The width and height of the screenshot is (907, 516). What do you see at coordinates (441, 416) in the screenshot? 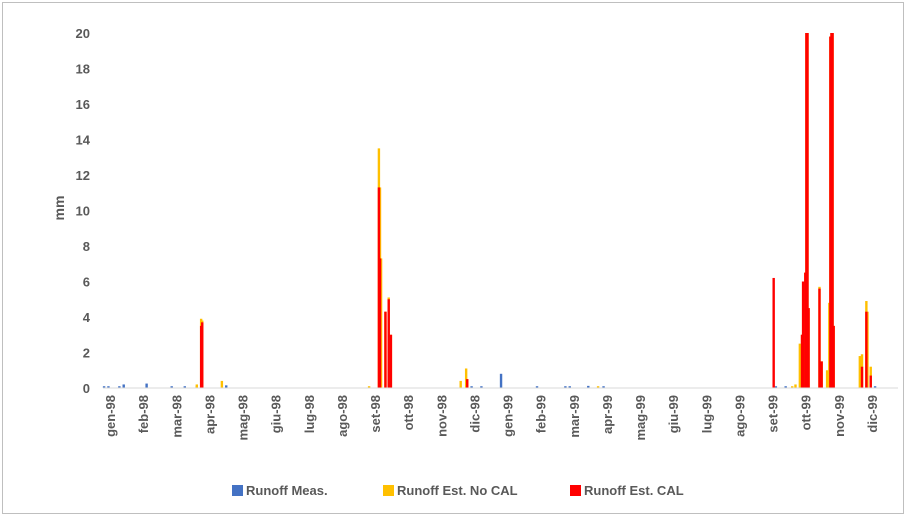
I see `x-tick-label: nov-98` at bounding box center [441, 416].